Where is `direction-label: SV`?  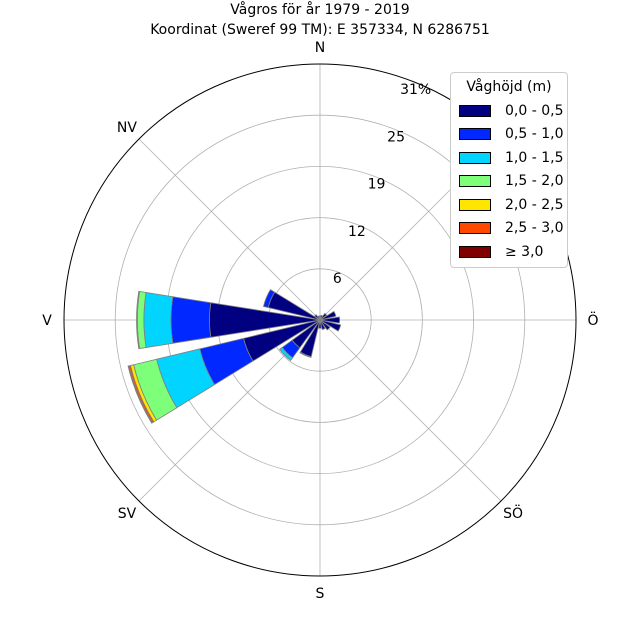
direction-label: SV is located at coordinates (127, 514).